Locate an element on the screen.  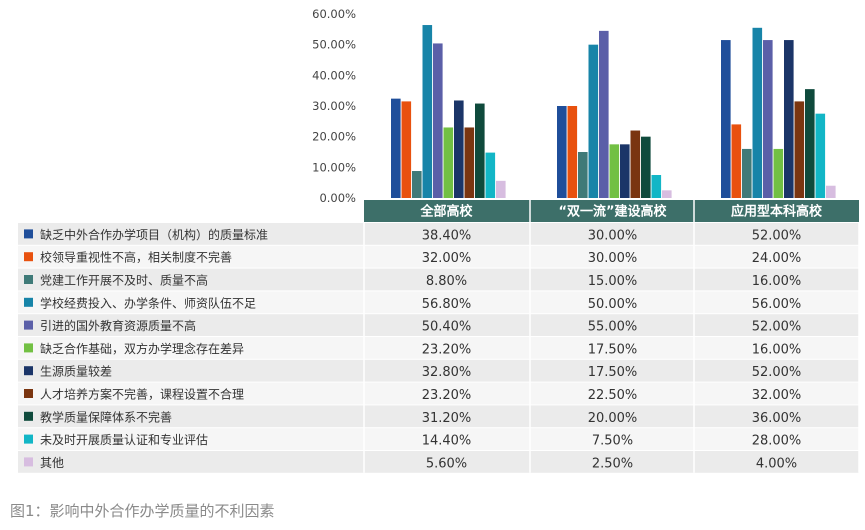
series-label: 未及时开展质量认证和专业评估 is located at coordinates (124, 439).